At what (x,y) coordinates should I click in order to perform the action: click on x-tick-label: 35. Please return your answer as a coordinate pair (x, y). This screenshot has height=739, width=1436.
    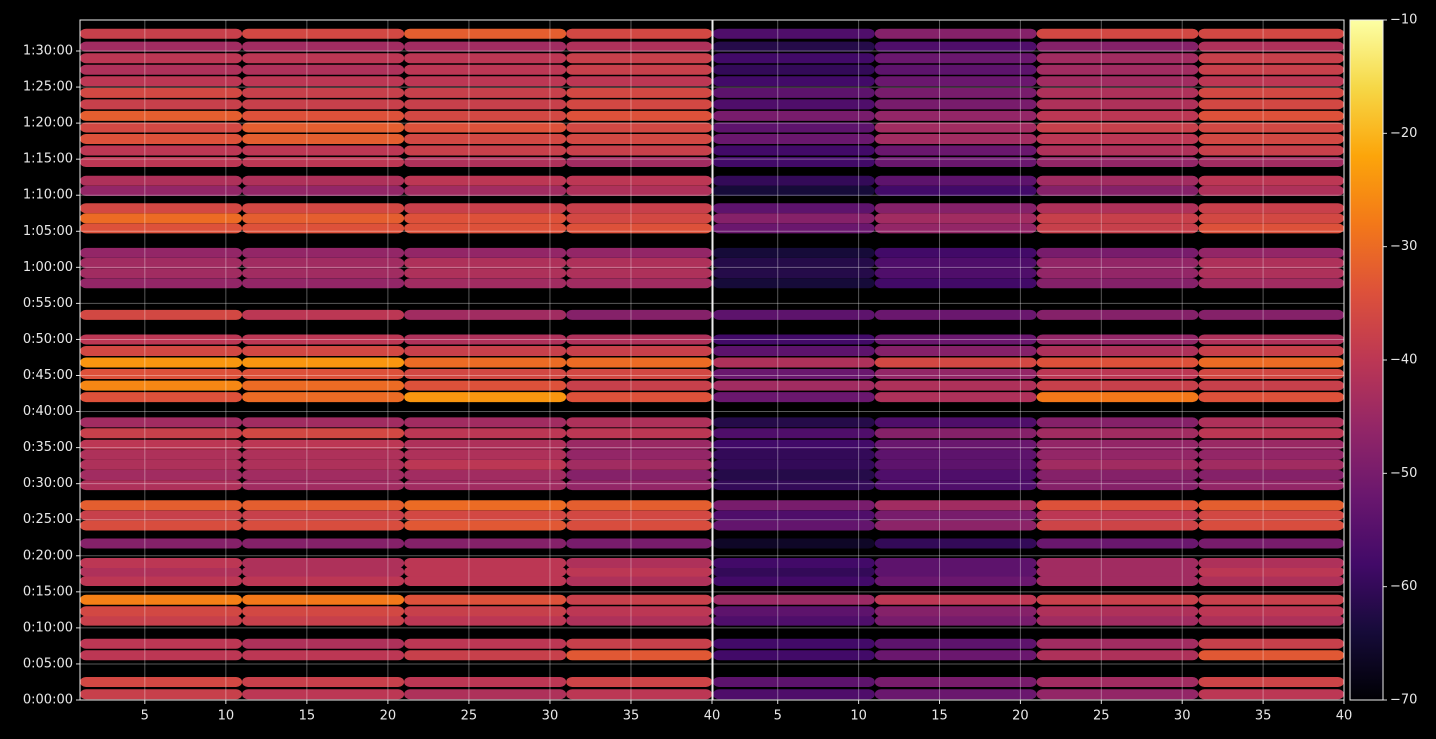
    Looking at the image, I should click on (631, 716).